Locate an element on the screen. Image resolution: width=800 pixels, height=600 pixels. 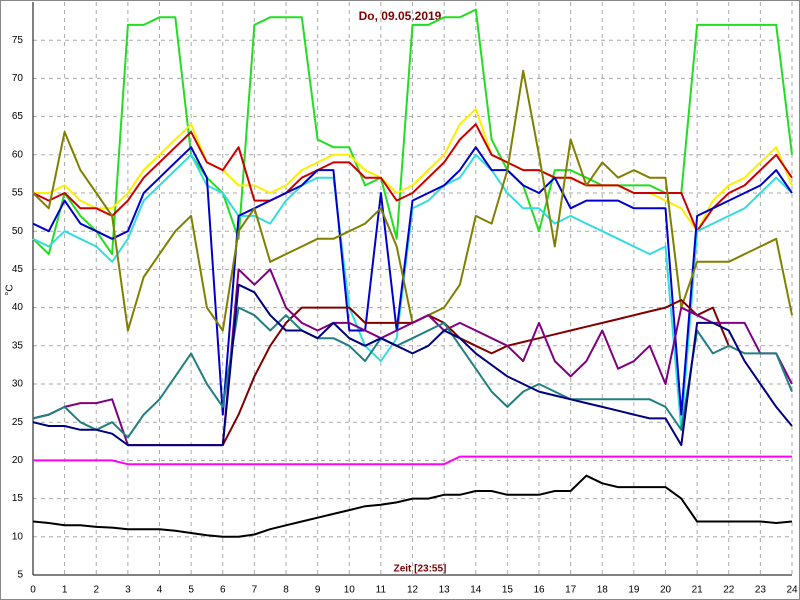
y-tick-label: 45 is located at coordinates (18, 269).